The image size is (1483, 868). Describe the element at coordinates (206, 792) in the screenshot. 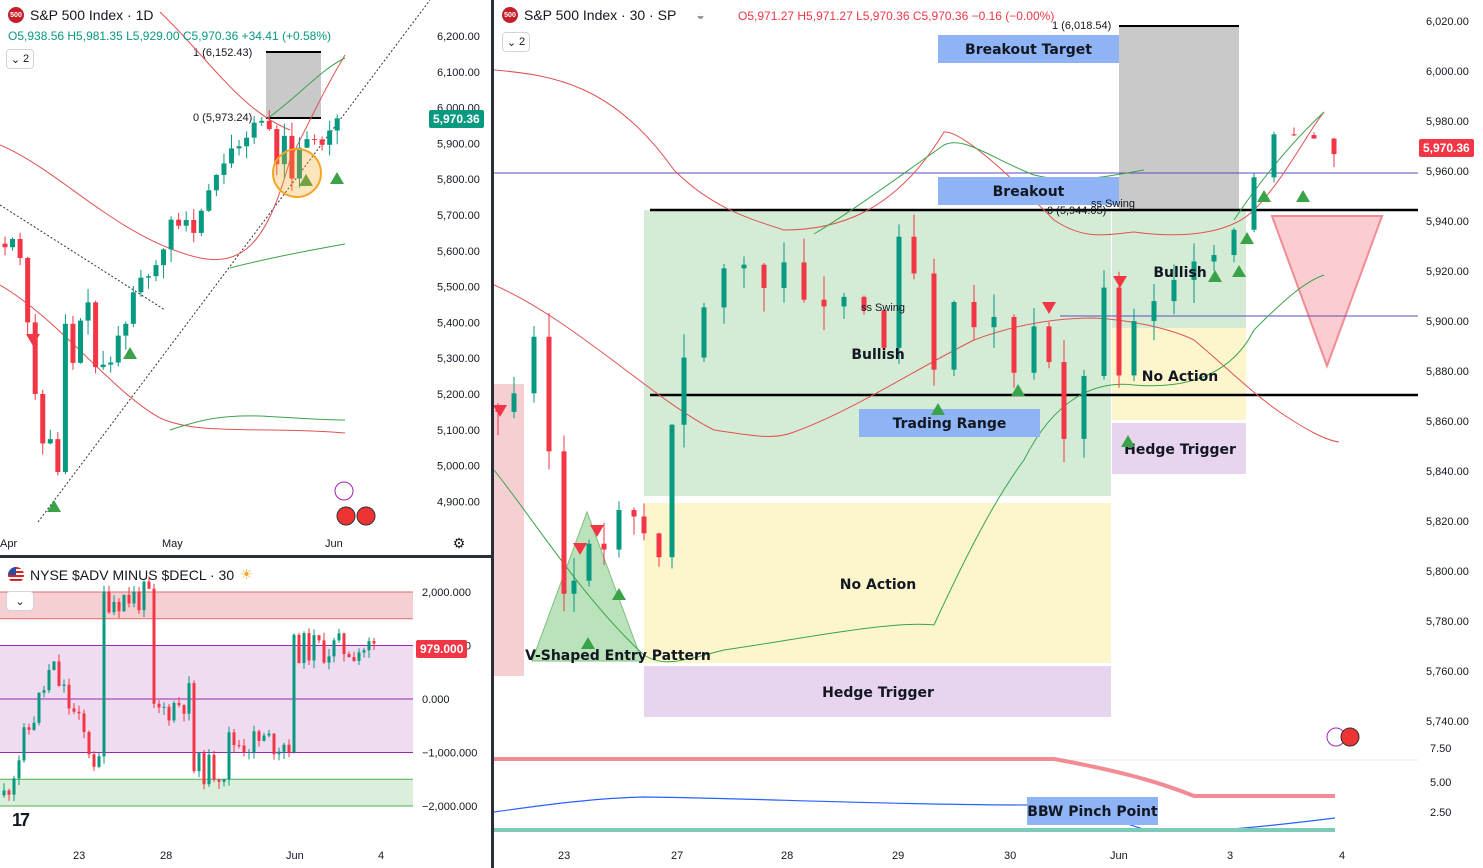

I see `oversold-zone` at that location.